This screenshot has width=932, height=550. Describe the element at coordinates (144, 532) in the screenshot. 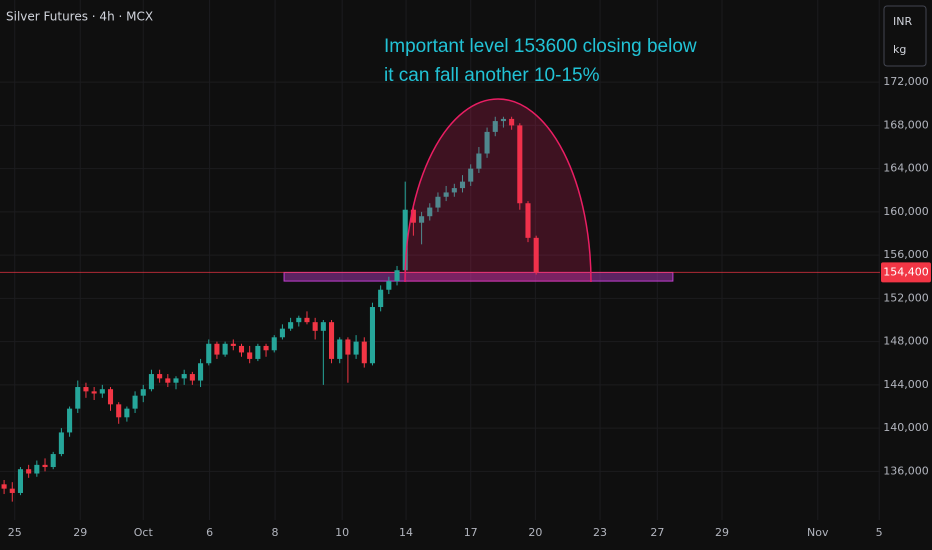

I see `x-tick-label: Oct` at that location.